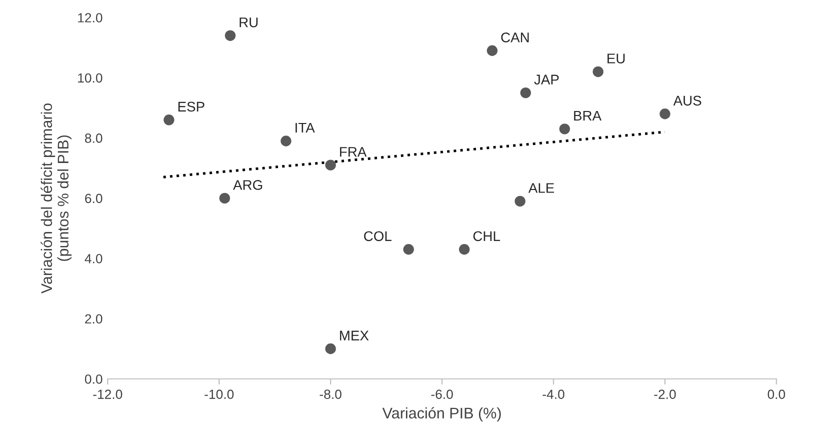 Image resolution: width=828 pixels, height=438 pixels. Describe the element at coordinates (486, 236) in the screenshot. I see `annotation: CHL` at that location.